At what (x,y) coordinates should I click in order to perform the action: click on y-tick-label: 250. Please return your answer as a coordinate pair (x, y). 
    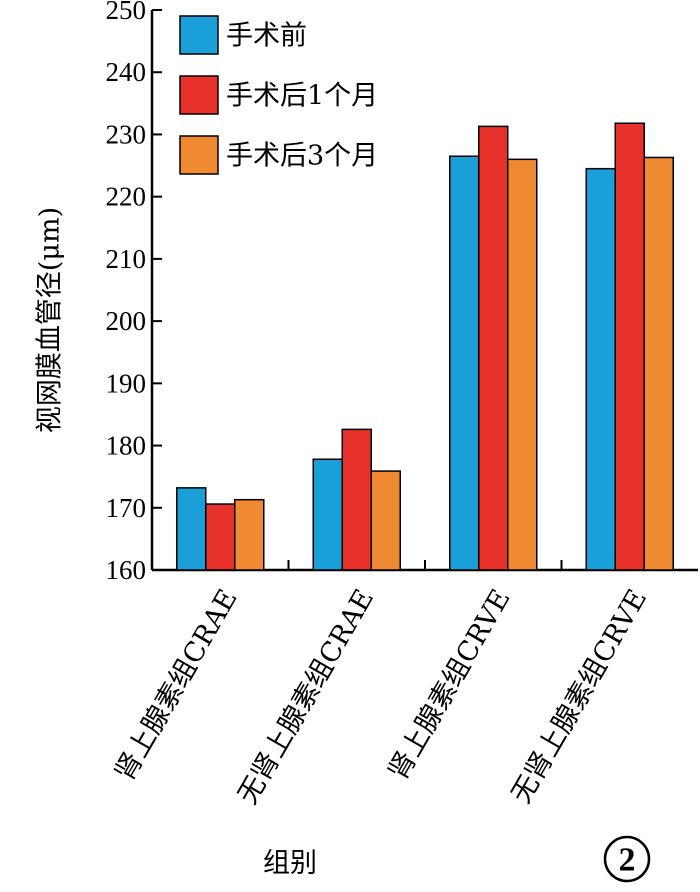
    Looking at the image, I should click on (126, 12).